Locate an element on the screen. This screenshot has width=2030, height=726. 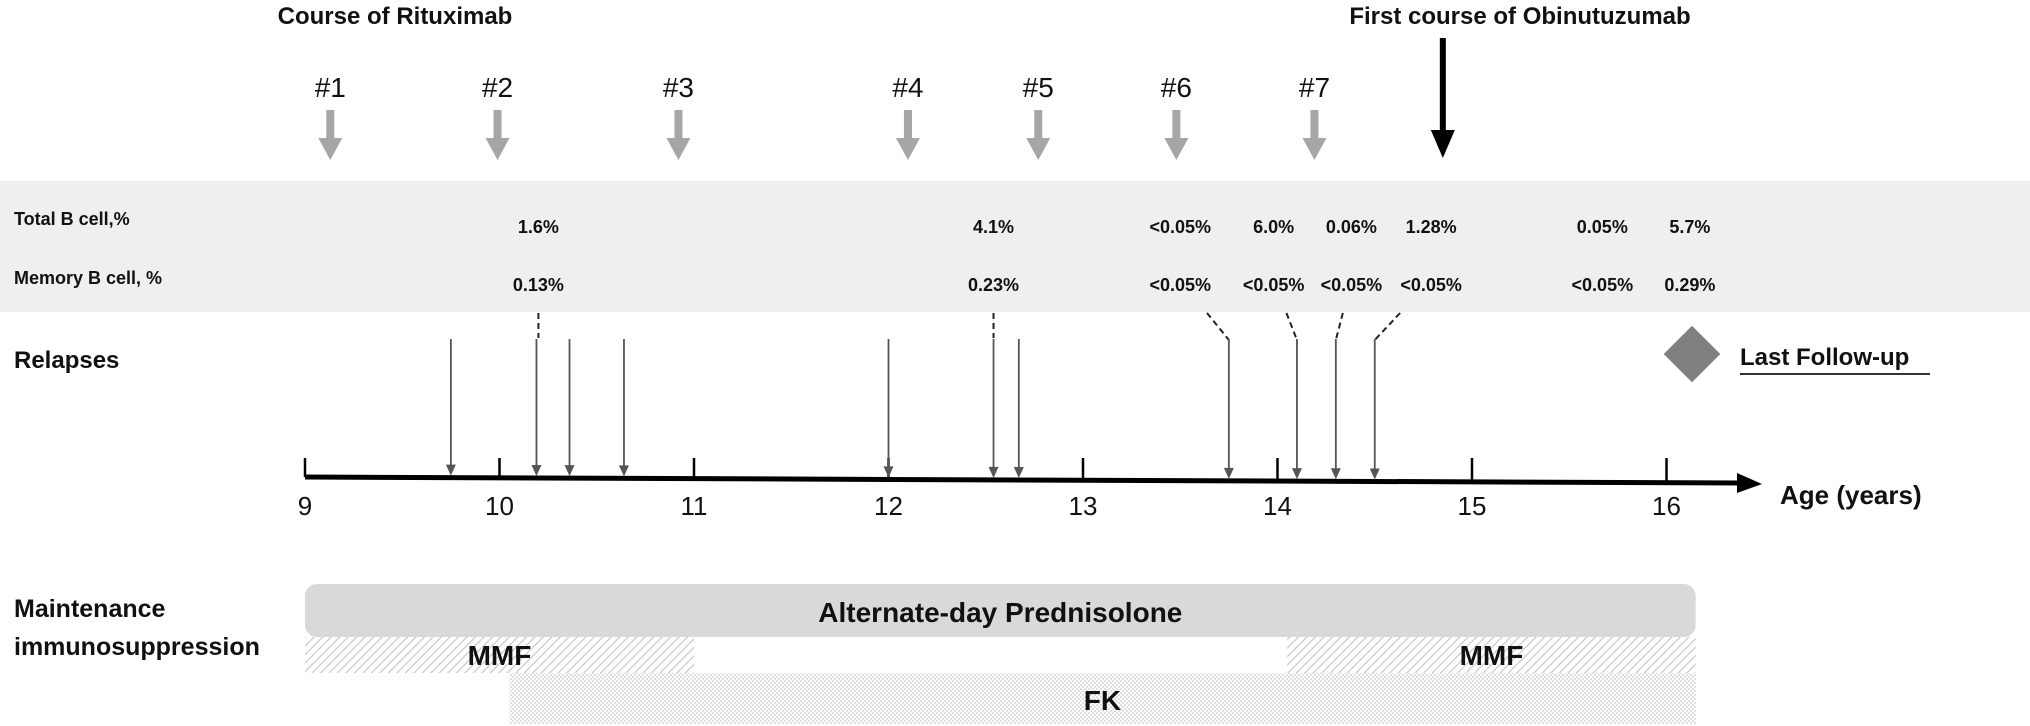
memory-bcell-value: 0.29% is located at coordinates (1689, 285).